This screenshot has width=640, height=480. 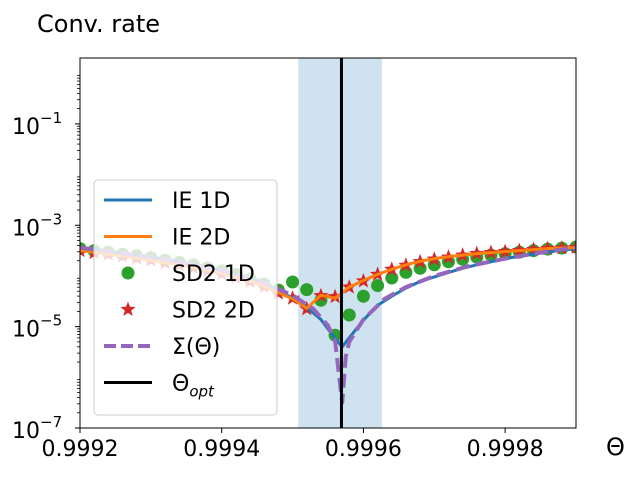 I want to click on legend-entry-ie-1d: IE 1D, so click(x=167, y=201).